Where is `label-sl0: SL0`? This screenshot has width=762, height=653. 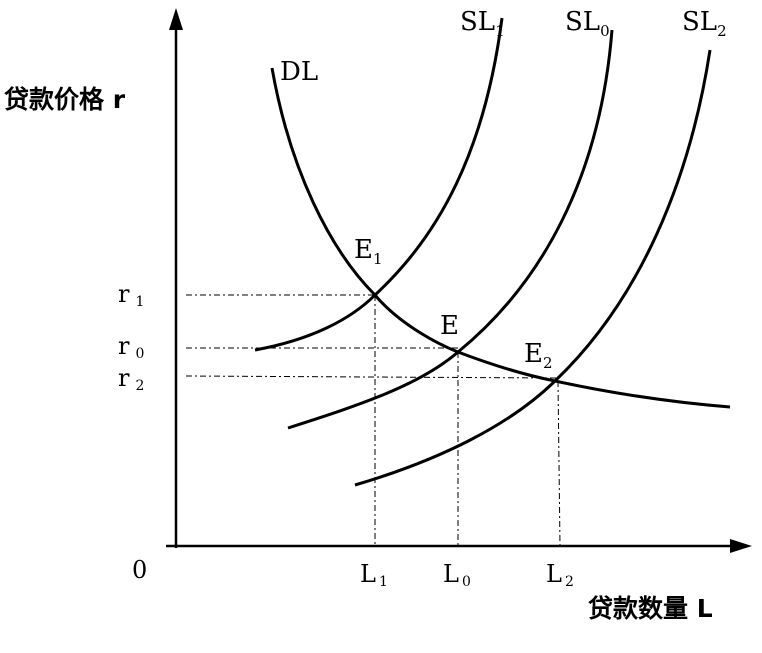 label-sl0: SL0 is located at coordinates (587, 23).